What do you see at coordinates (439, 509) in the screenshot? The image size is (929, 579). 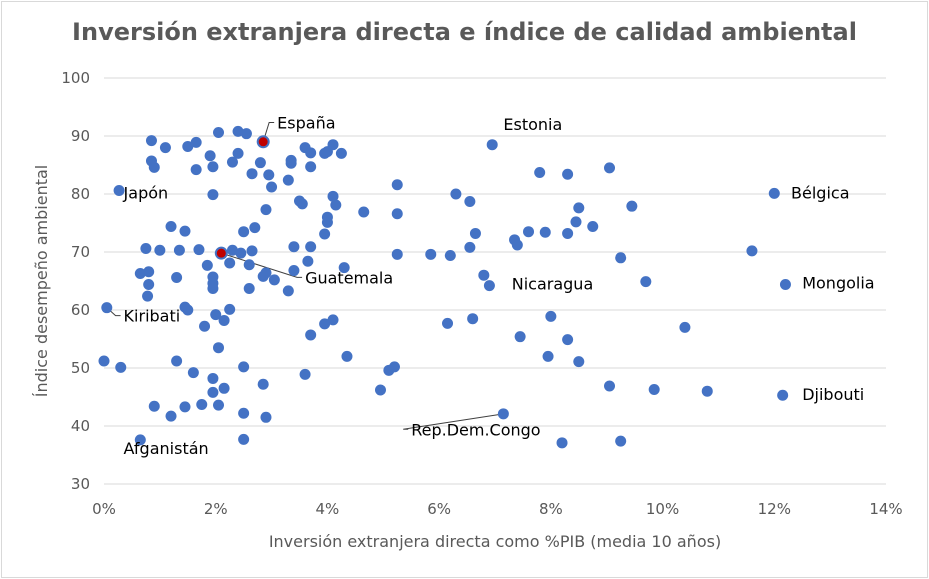 I see `x-tick-label: 6%` at bounding box center [439, 509].